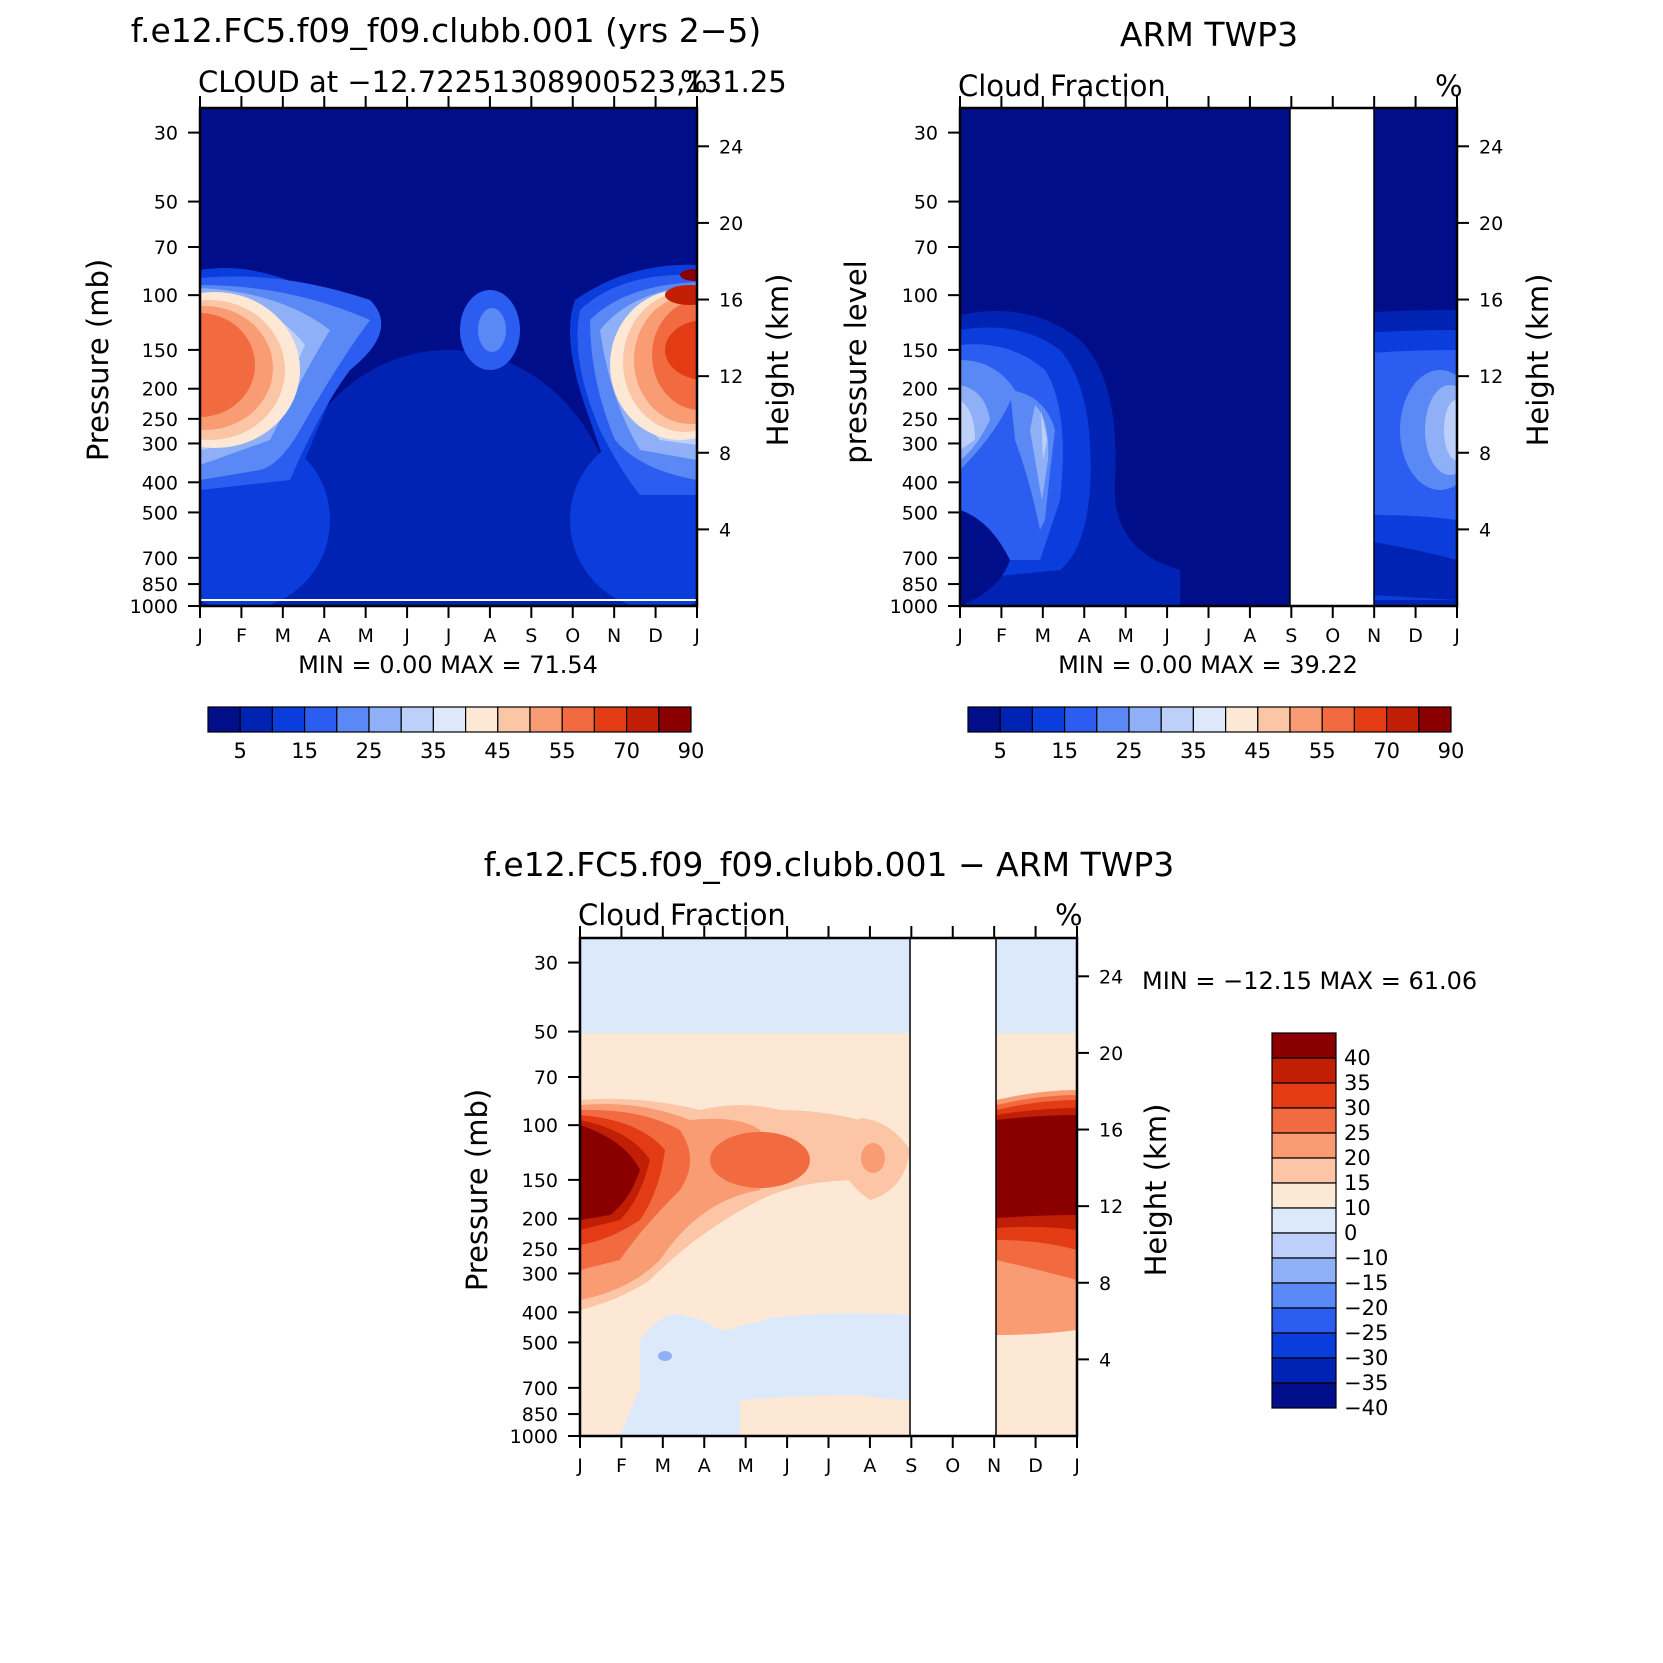 The image size is (1663, 1663). What do you see at coordinates (433, 751) in the screenshot?
I see `colorbar-label: 35` at bounding box center [433, 751].